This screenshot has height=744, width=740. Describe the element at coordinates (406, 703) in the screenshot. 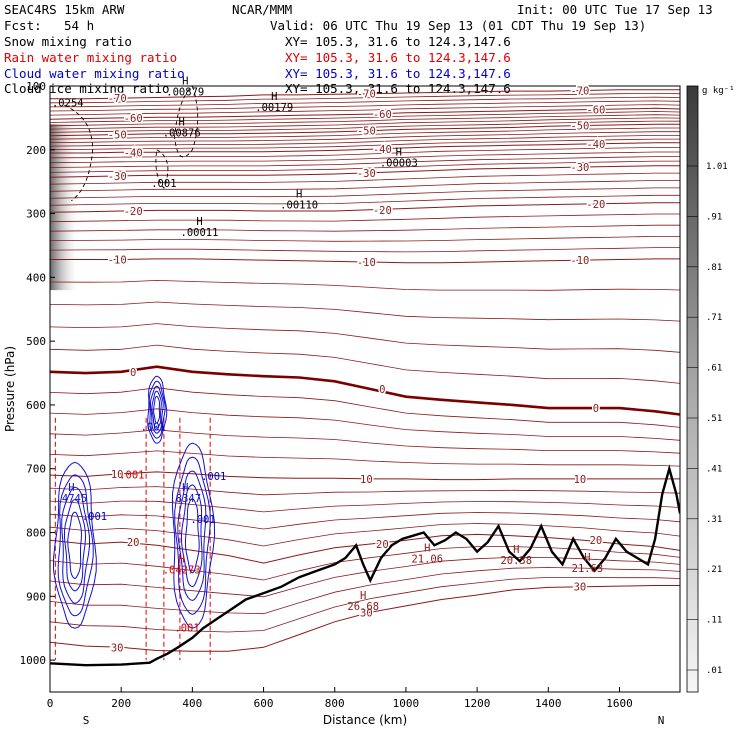

I see `x-tick-label-1000: 1000` at that location.